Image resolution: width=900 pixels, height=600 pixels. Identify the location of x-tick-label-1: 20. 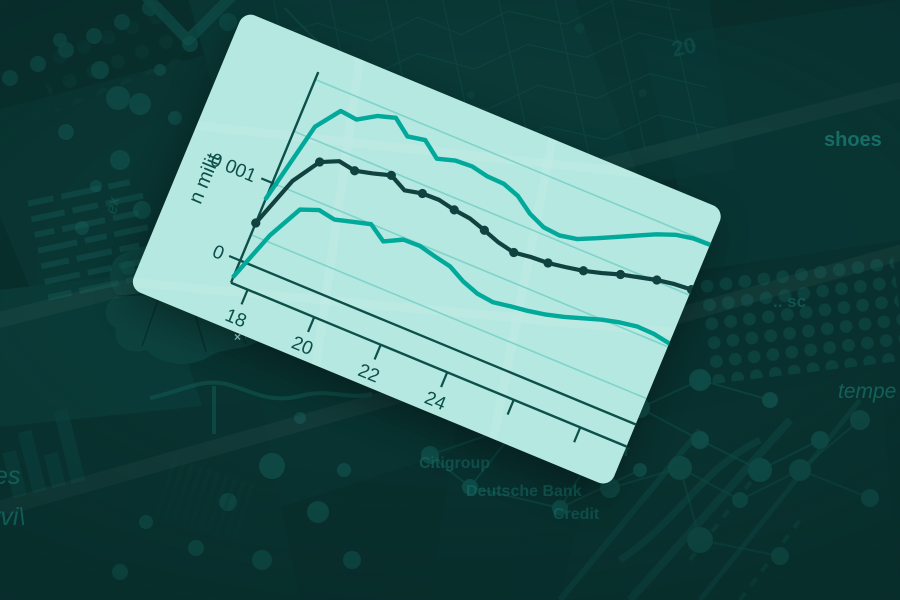
(302, 346).